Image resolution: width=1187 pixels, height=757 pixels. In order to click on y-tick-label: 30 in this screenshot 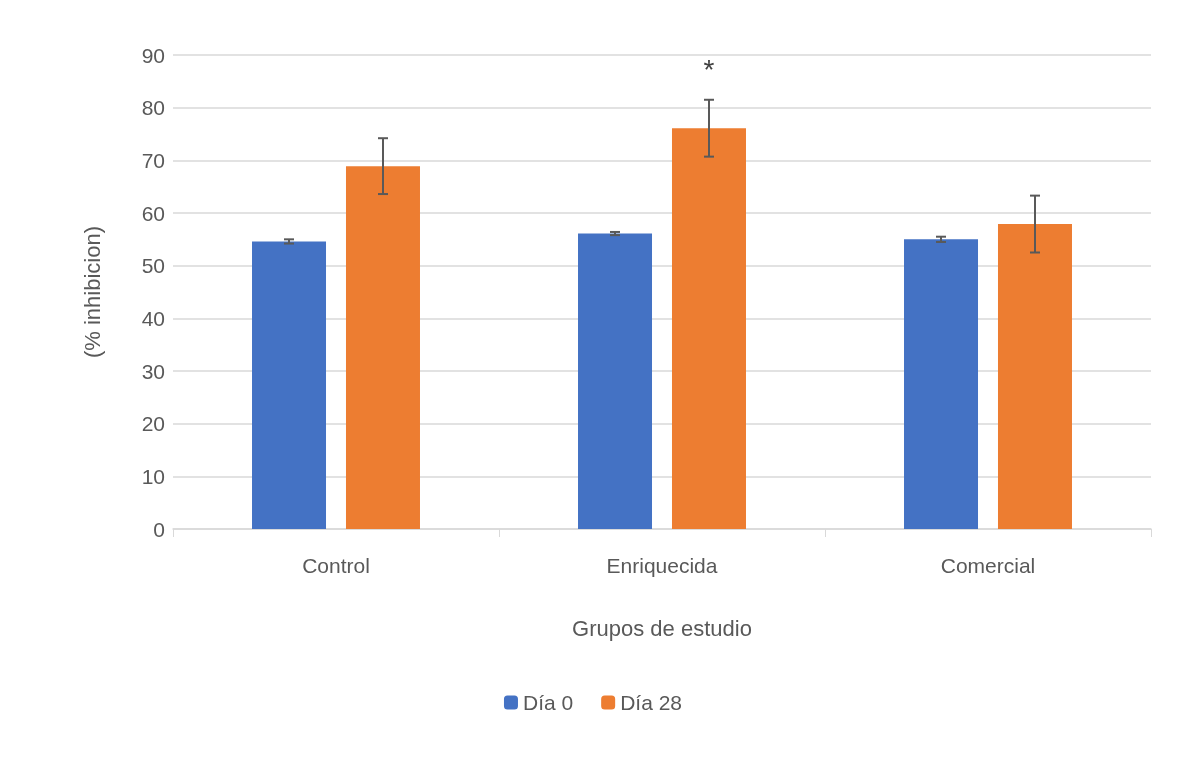, I will do `click(153, 371)`.